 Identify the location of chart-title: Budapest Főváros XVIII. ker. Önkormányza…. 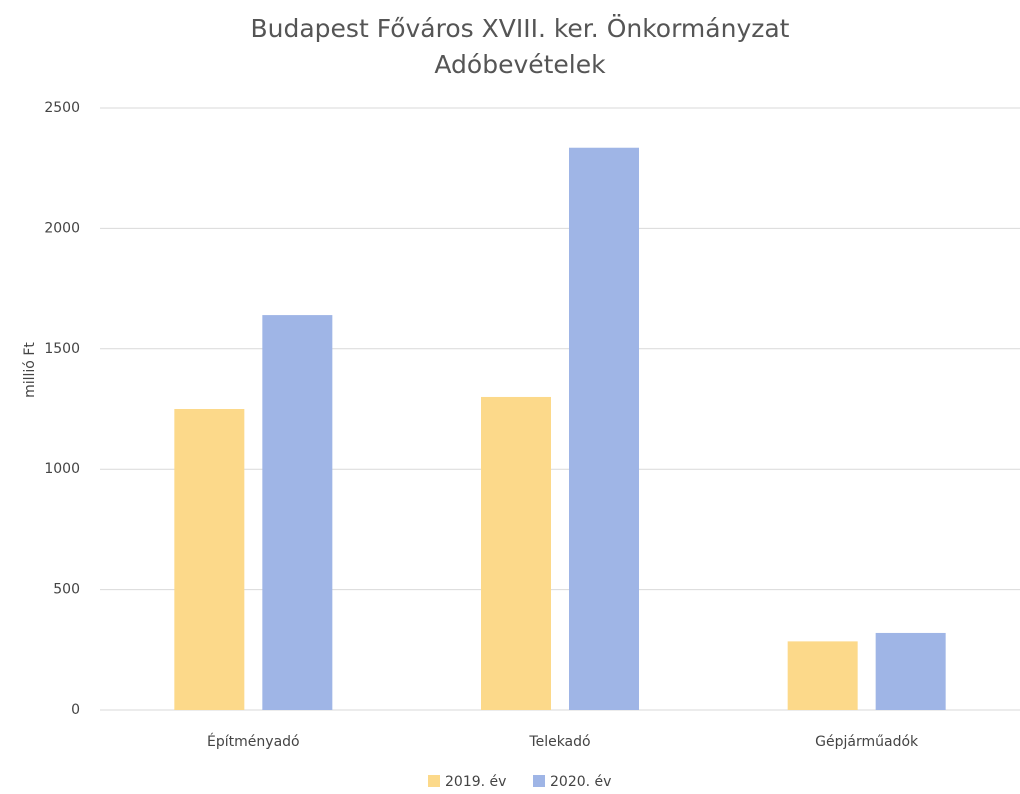
(520, 28).